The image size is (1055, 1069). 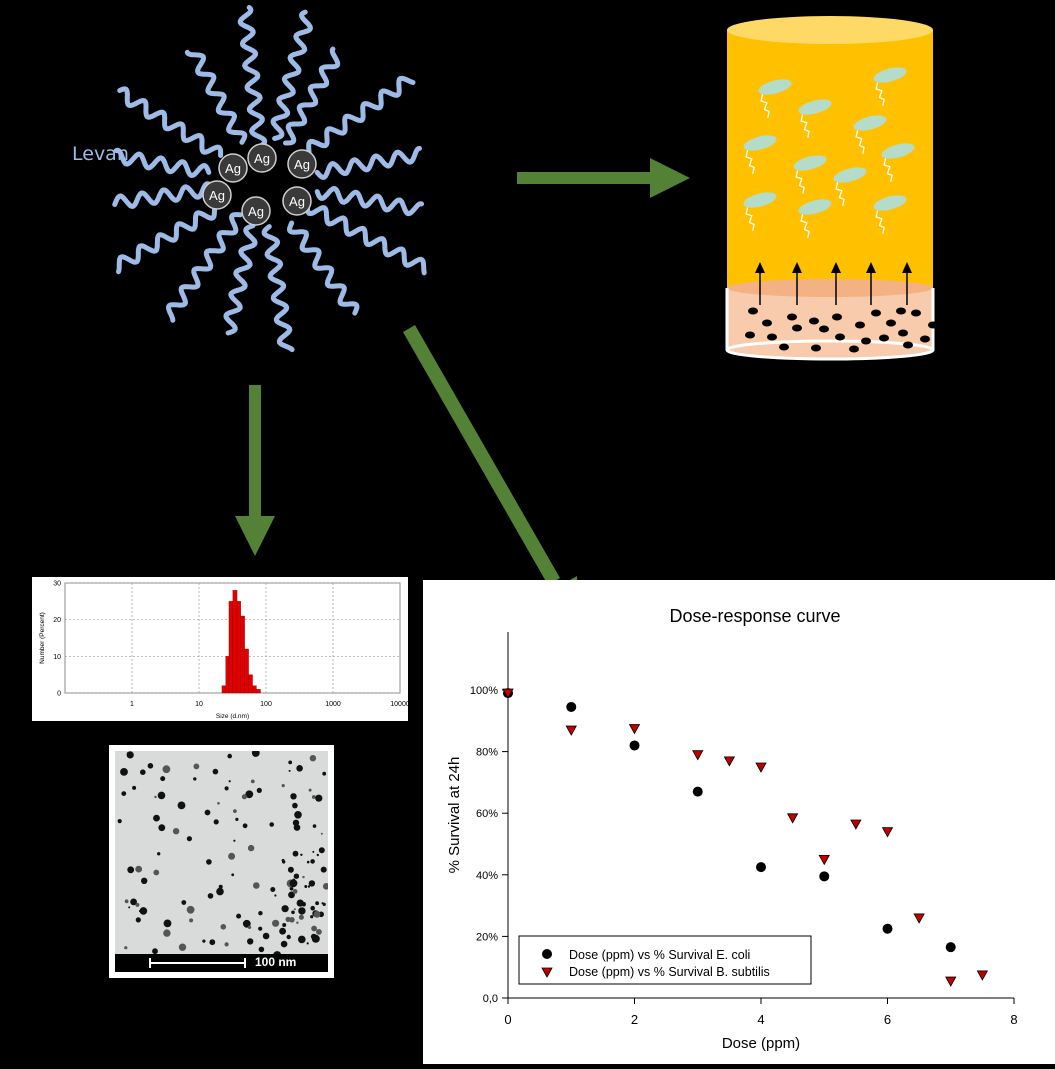 I want to click on legend-bsubtilis-label: Dose (ppm) vs % Survival B. subtilis, so click(x=669, y=972).